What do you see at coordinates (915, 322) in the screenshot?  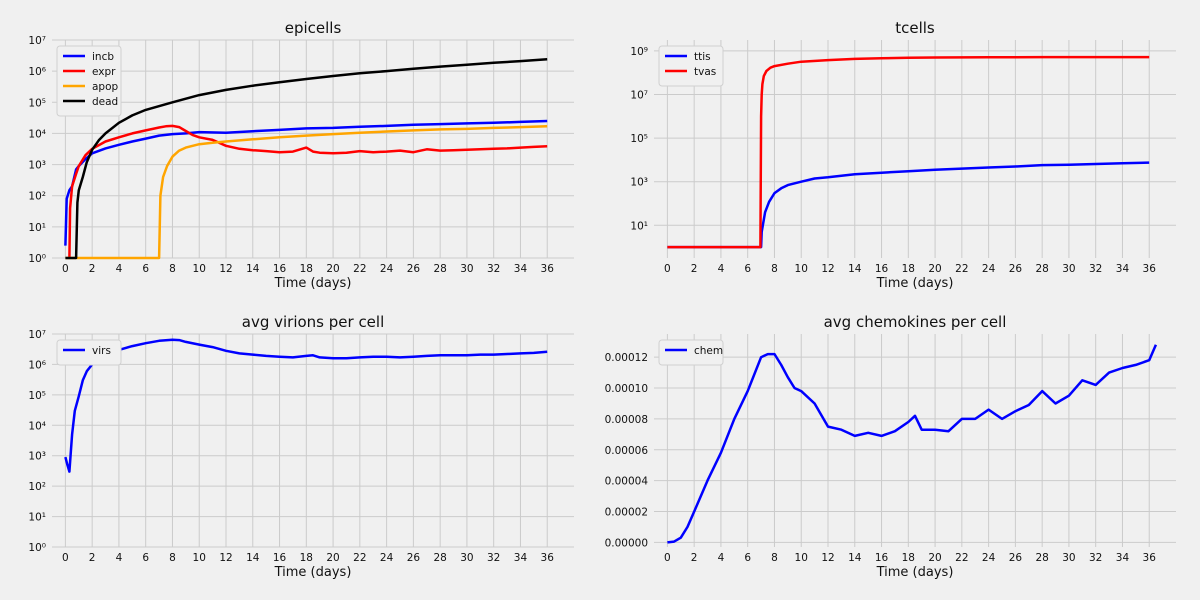 I see `chart-title: avg chemokines per cell` at bounding box center [915, 322].